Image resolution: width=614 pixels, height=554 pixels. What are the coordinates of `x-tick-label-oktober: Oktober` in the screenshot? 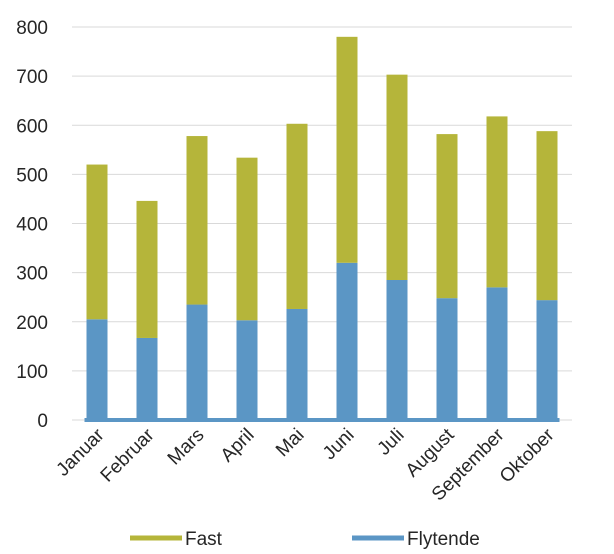 It's located at (527, 455).